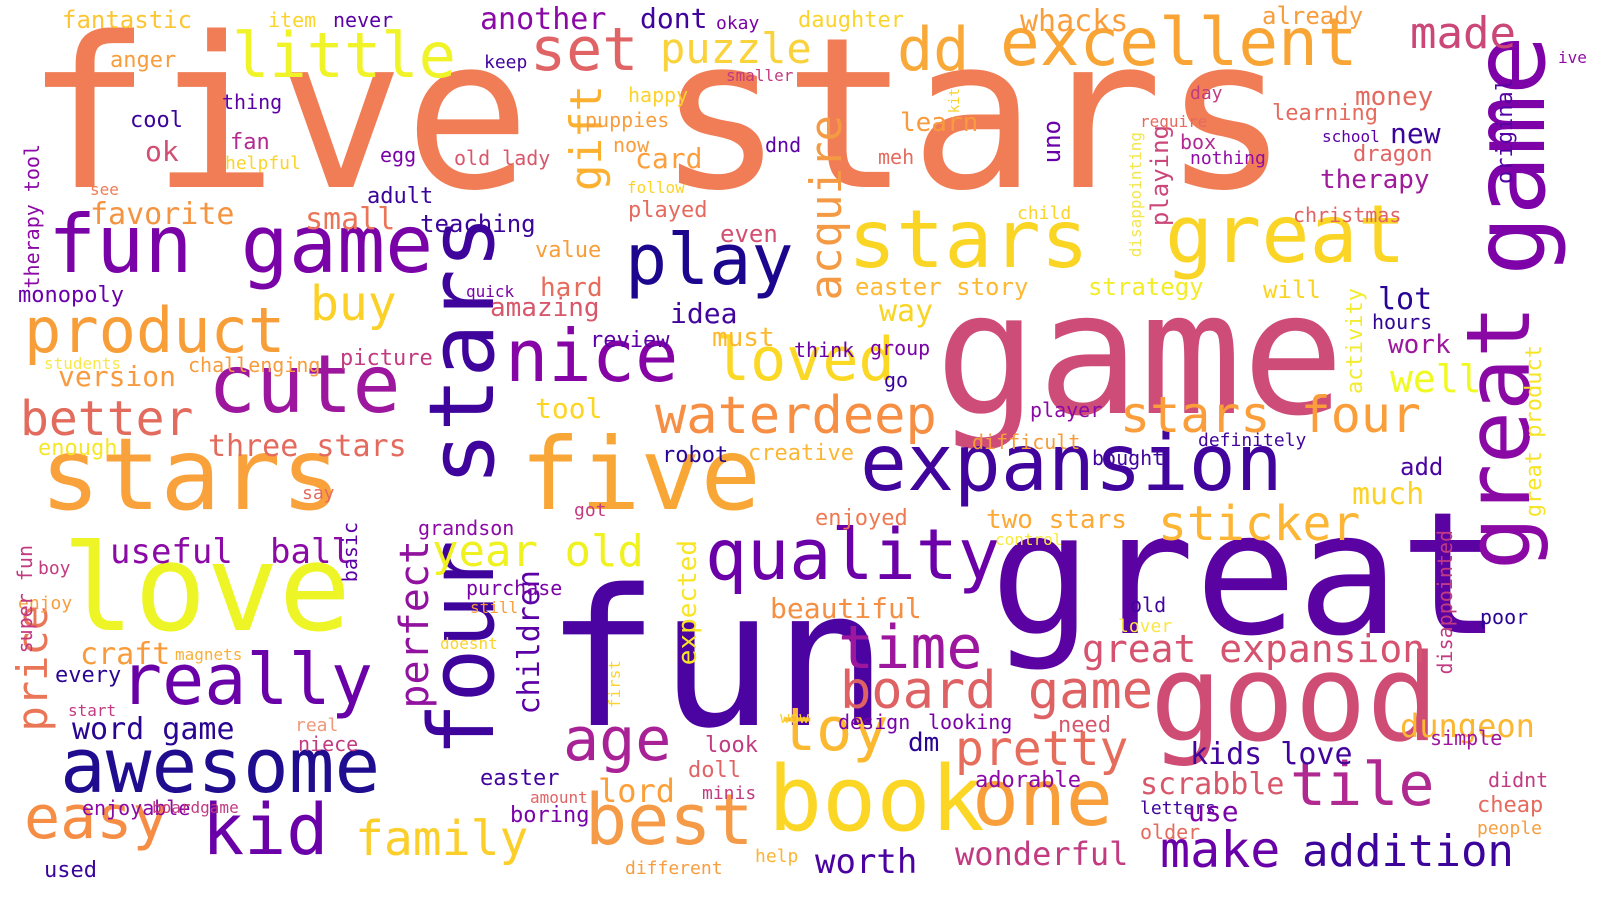 The image size is (1620, 919). Describe the element at coordinates (1254, 649) in the screenshot. I see `cloud-word-great-expansion: great expansion` at that location.